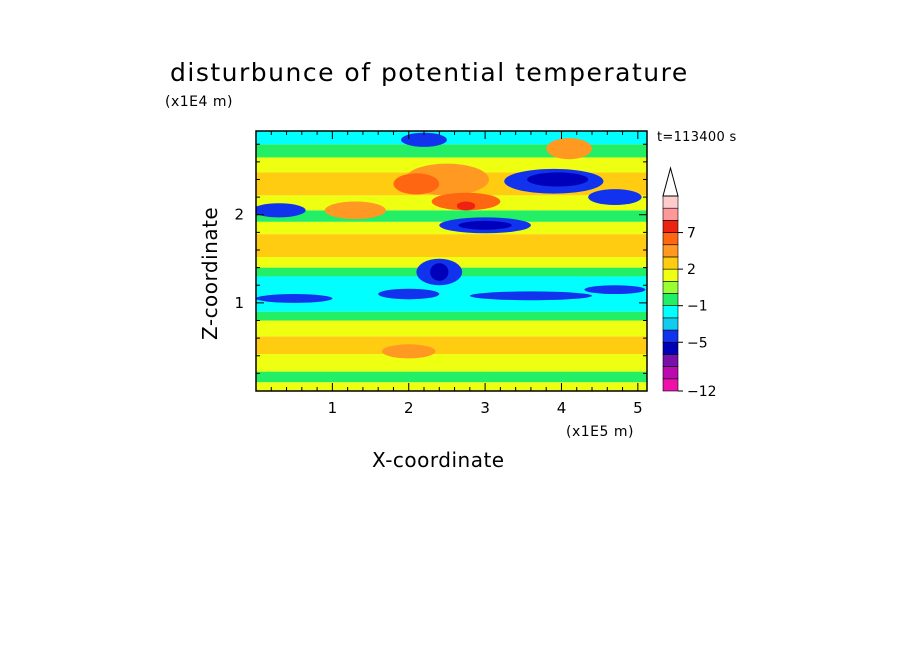 This screenshot has height=654, width=904. What do you see at coordinates (562, 408) in the screenshot?
I see `x-tick-label: 4` at bounding box center [562, 408].